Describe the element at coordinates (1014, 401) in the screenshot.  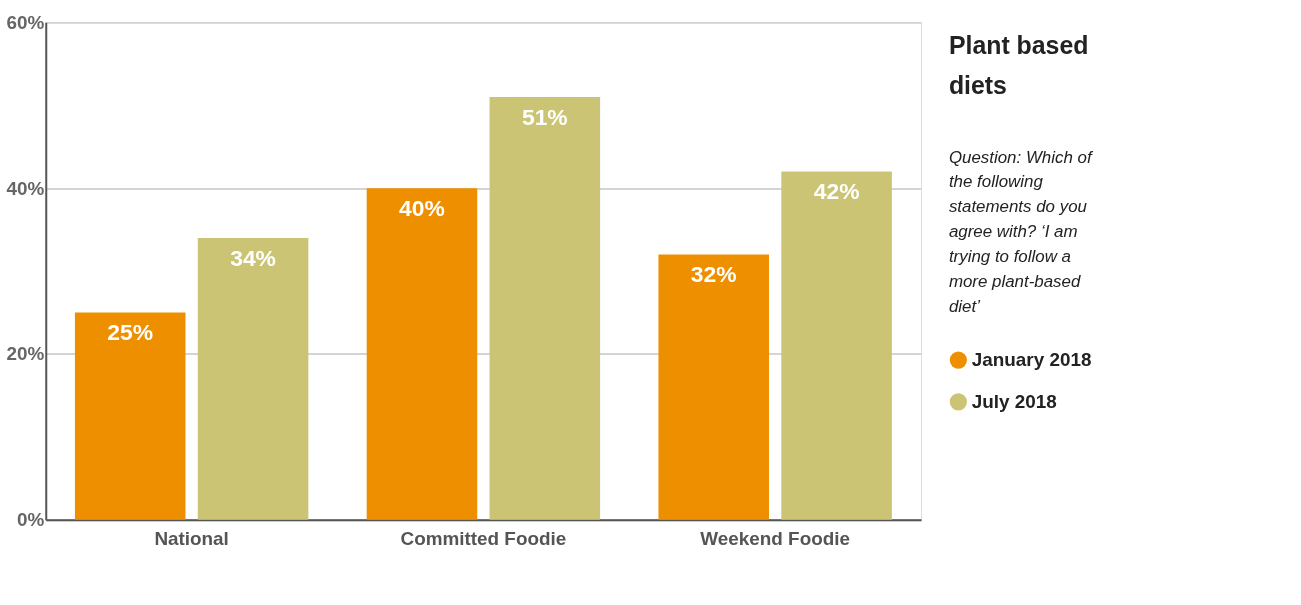
I see `legend-label: July 2018` at that location.